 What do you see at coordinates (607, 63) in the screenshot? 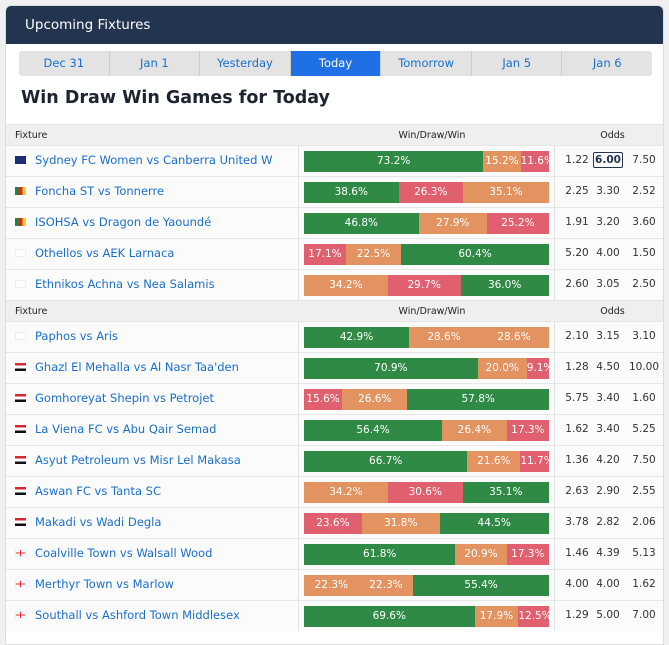
I see `tab-jan-6: Jan 6` at bounding box center [607, 63].